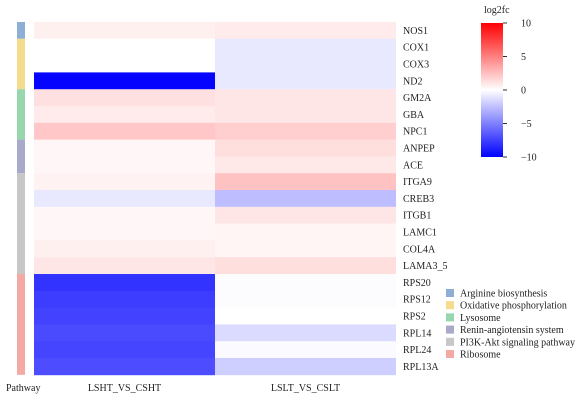  Describe the element at coordinates (415, 31) in the screenshot. I see `row-label: NOS1` at that location.